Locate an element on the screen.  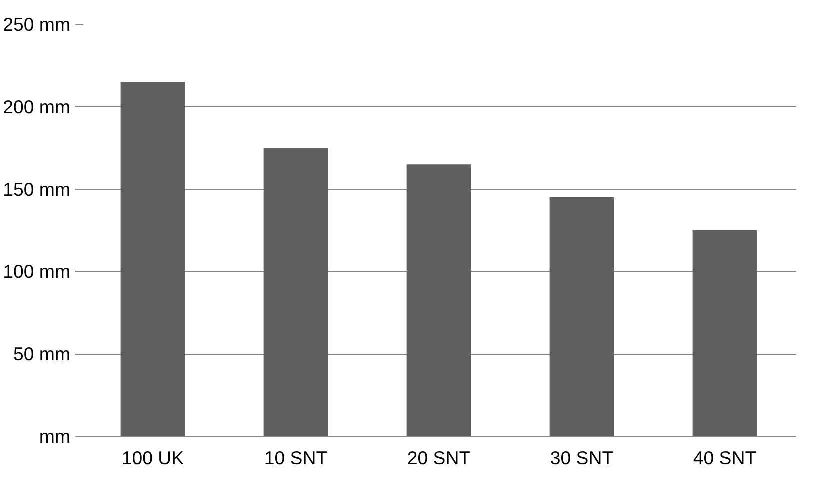
x-tick-label: 10 SNT is located at coordinates (296, 458).